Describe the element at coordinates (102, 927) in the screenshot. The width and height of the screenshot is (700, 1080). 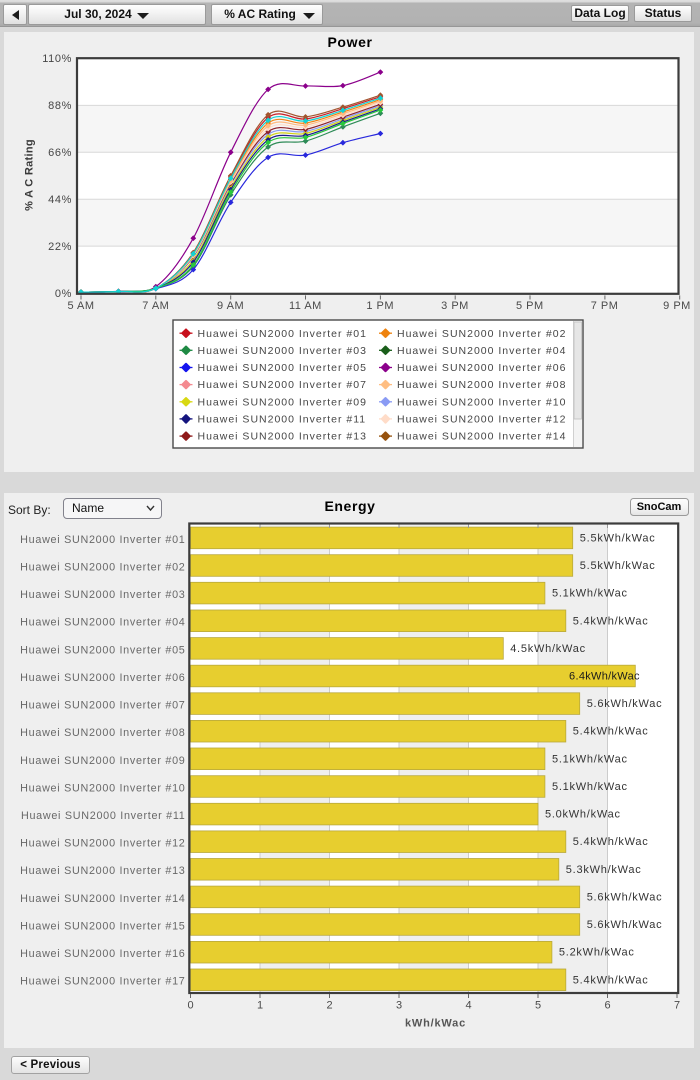
I see `svg-text: Huawei SUN2000 Inverter #15` at that location.